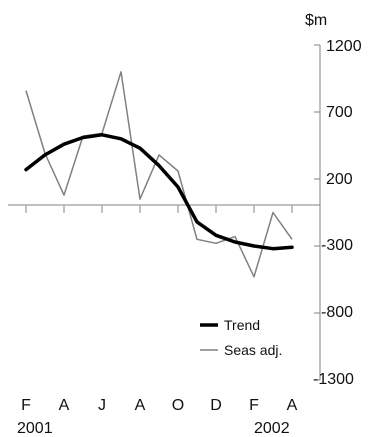 The image size is (379, 437). Describe the element at coordinates (337, 245) in the screenshot. I see `y-tick-label: -300` at that location.